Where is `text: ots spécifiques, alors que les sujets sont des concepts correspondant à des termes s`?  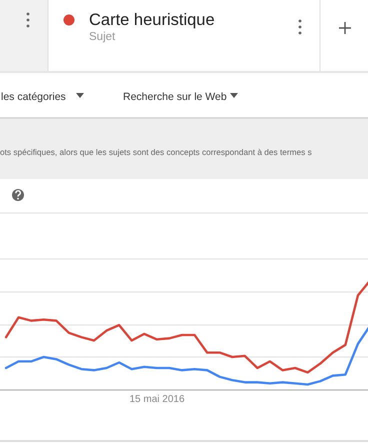
text: ots spécifiques, alors que les sujets sont des concepts correspondant à des termes s is located at coordinates (156, 152).